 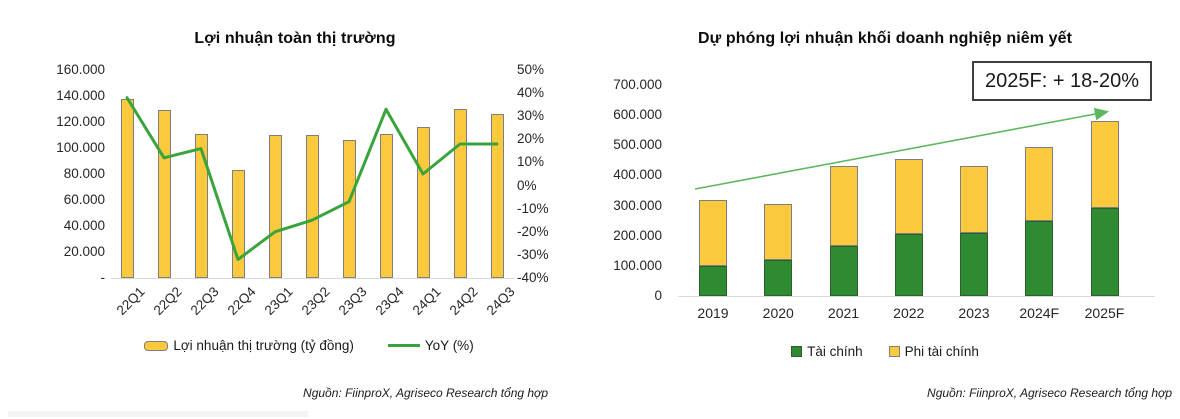 I want to click on y-right-tick-label: -40%, so click(x=533, y=277).